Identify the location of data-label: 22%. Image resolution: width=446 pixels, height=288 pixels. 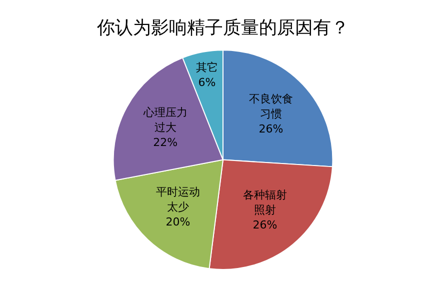
(165, 142).